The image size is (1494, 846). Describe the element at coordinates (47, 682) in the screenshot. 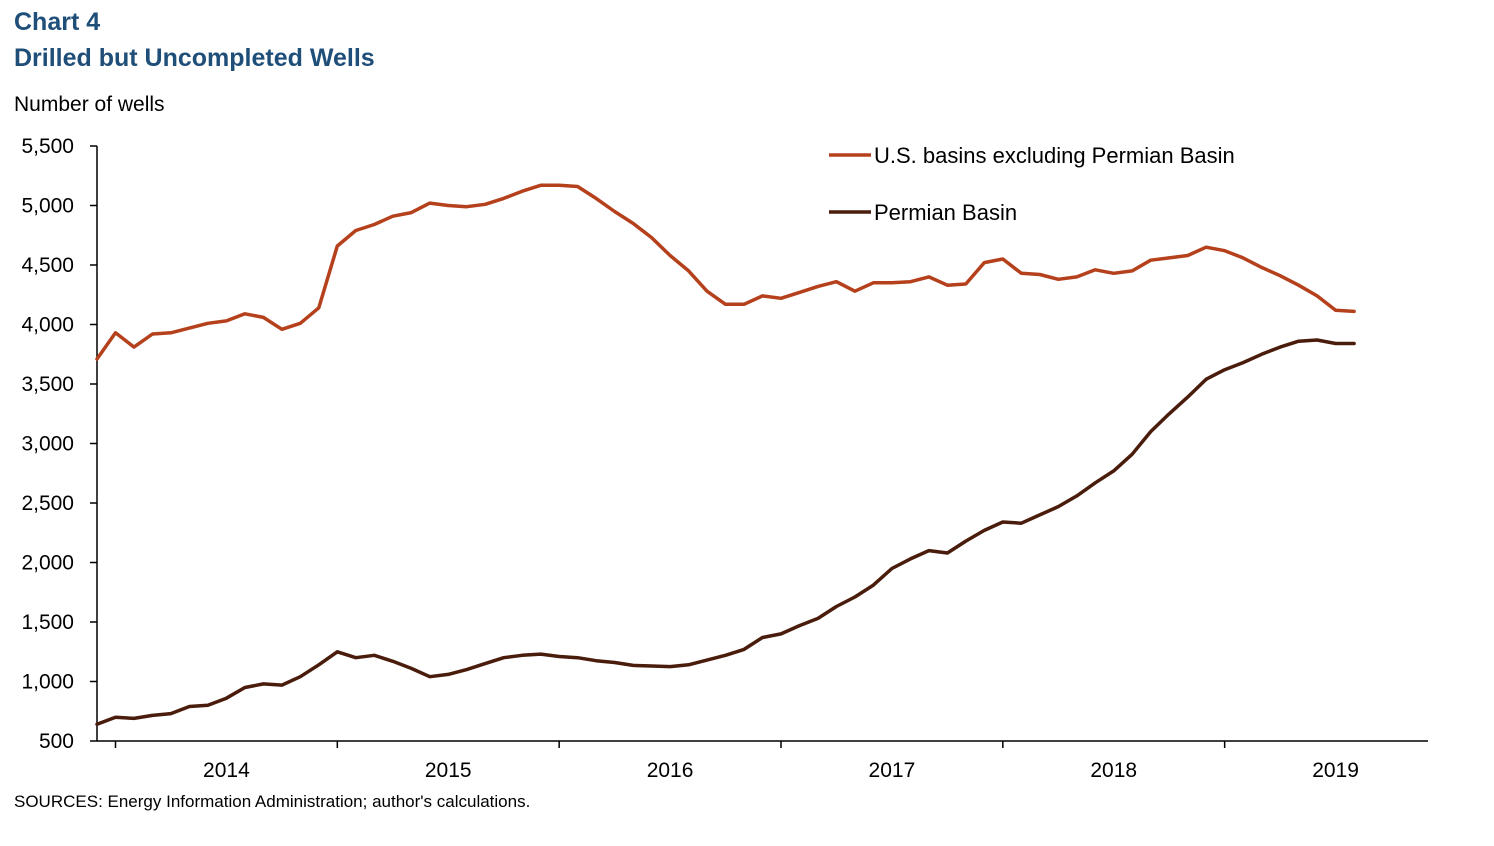

I see `y-tick-label: 1,000` at that location.